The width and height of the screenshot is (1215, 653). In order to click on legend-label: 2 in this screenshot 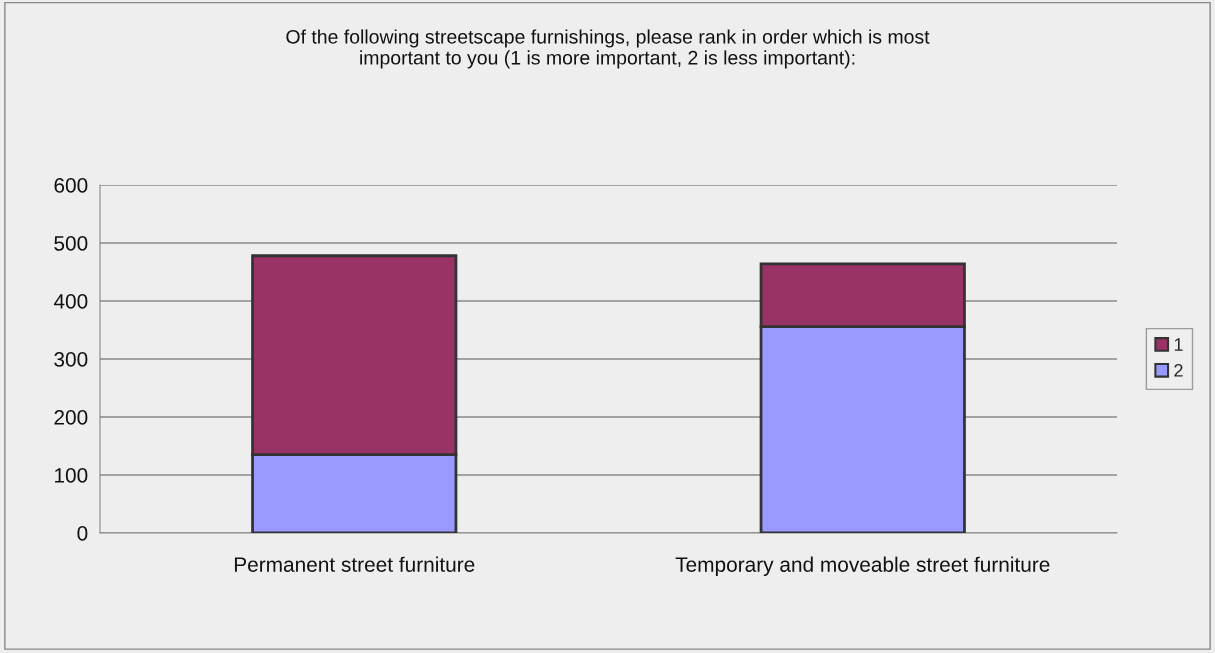, I will do `click(1178, 370)`.